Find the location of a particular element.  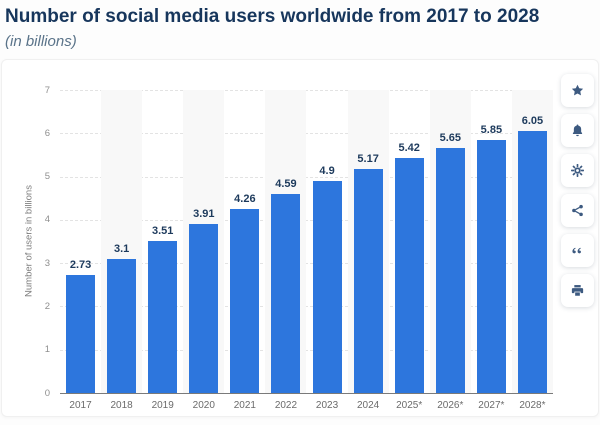

y-axis-label: 5 is located at coordinates (47, 177).